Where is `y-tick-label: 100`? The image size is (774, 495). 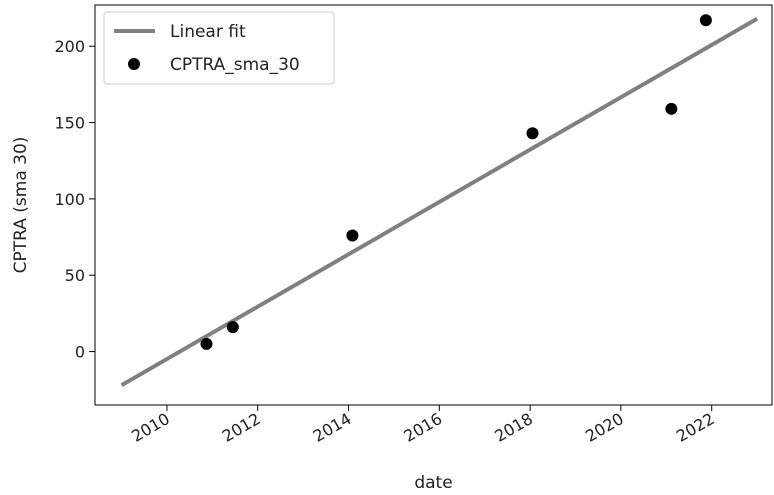 y-tick-label: 100 is located at coordinates (69, 199).